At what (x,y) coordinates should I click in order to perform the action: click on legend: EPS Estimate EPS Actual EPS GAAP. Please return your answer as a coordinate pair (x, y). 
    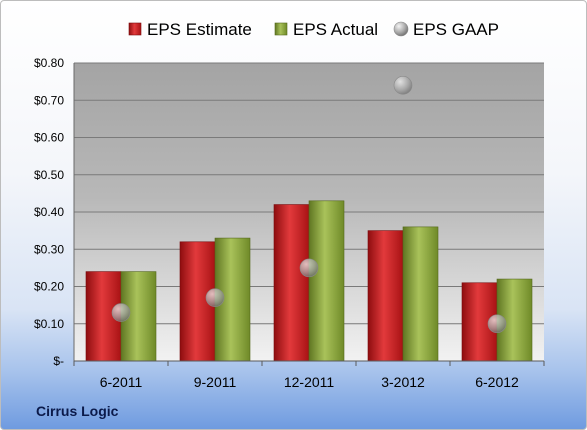
    Looking at the image, I should click on (313, 29).